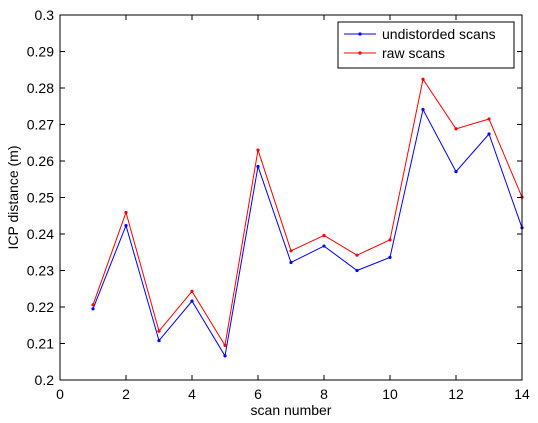 The width and height of the screenshot is (538, 423). Describe the element at coordinates (40, 198) in the screenshot. I see `y-tick-label: 0.25` at that location.